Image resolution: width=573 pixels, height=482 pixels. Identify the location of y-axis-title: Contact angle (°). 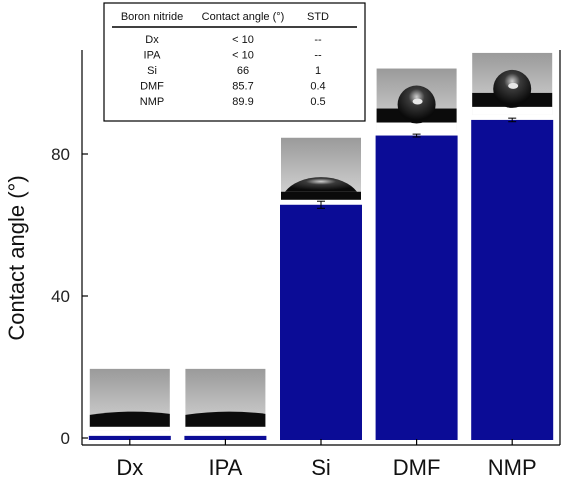
(16, 257).